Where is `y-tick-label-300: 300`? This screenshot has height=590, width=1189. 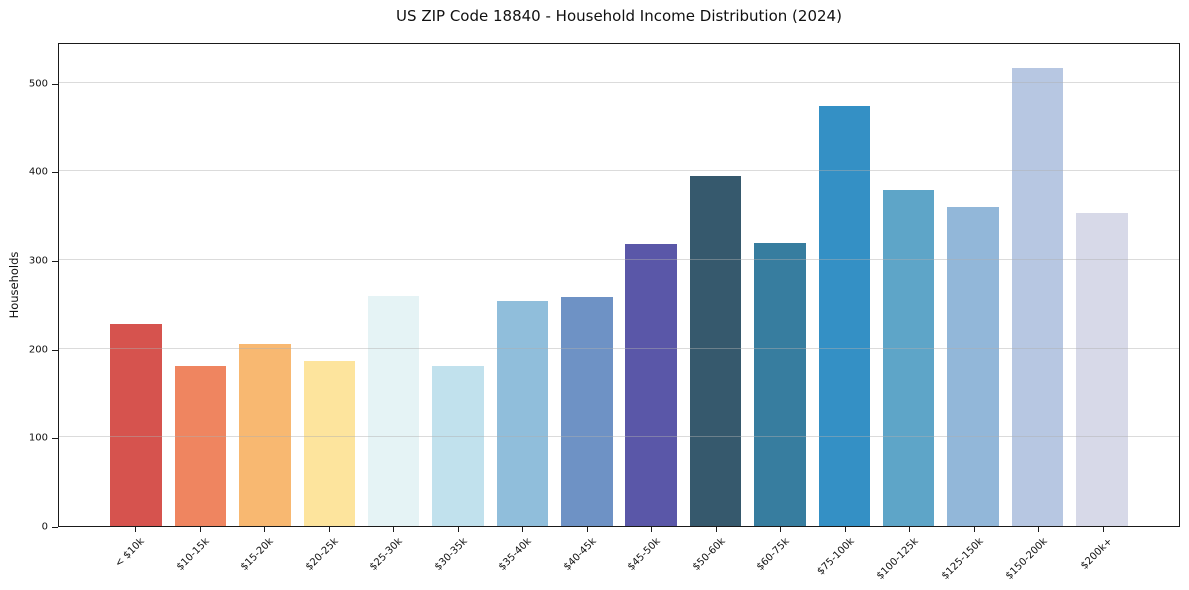
y-tick-label-300: 300 is located at coordinates (38, 261).